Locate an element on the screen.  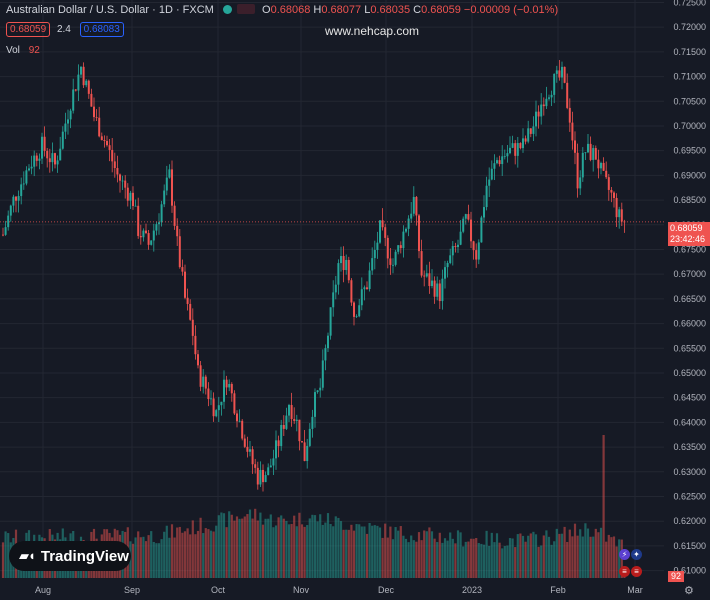
time-axis: Aug Sep Oct Nov Dec 2023 Feb Mar is located at coordinates (339, 590).